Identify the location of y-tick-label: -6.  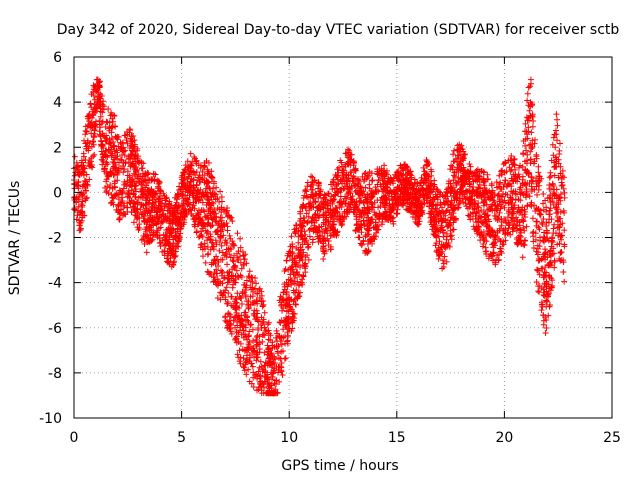
(55, 329).